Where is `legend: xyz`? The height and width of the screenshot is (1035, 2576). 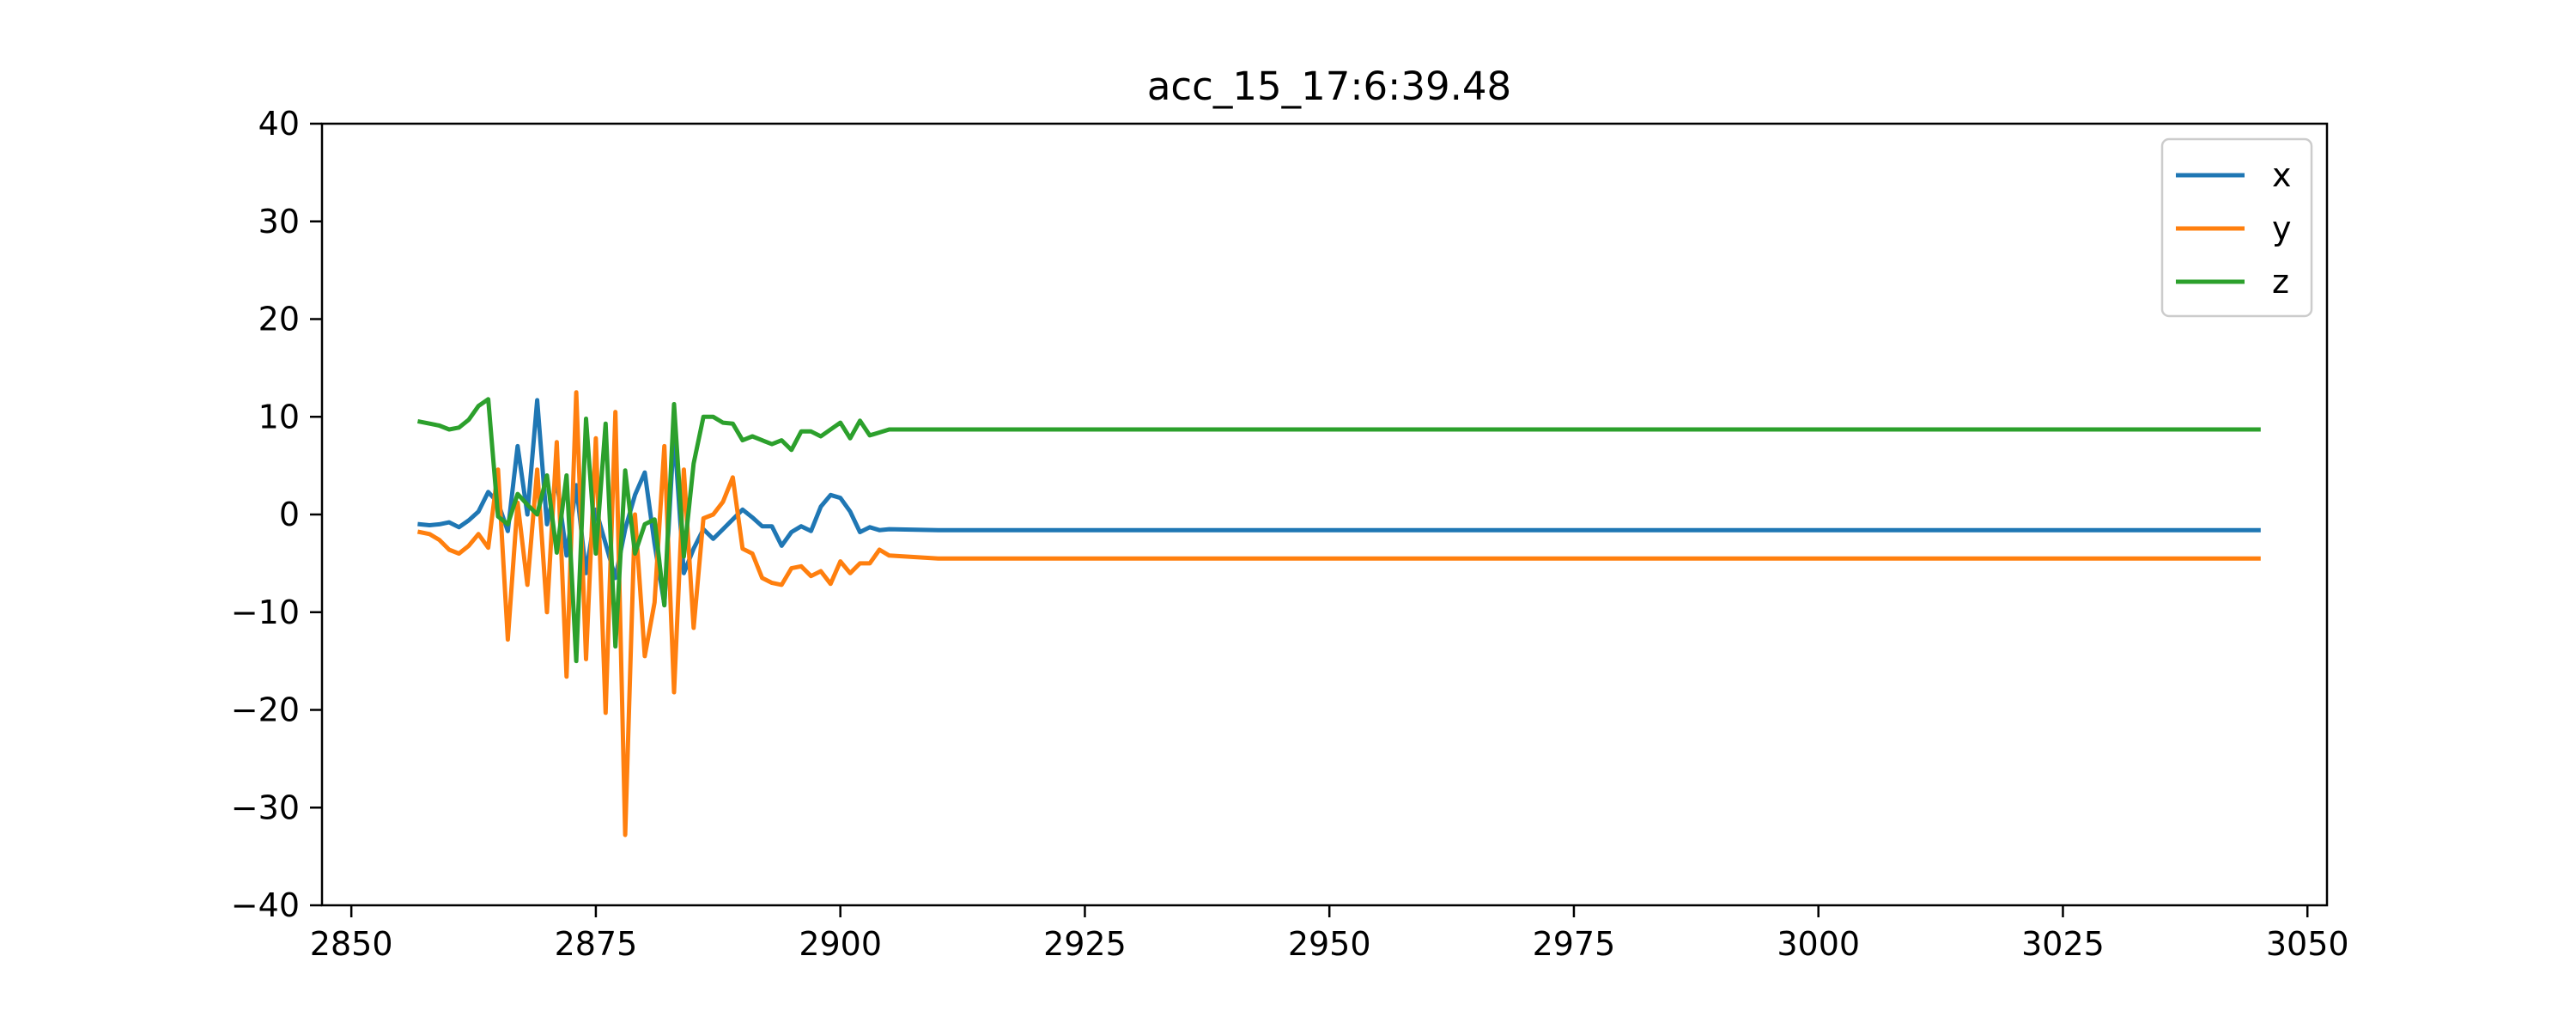 legend: xyz is located at coordinates (2236, 227).